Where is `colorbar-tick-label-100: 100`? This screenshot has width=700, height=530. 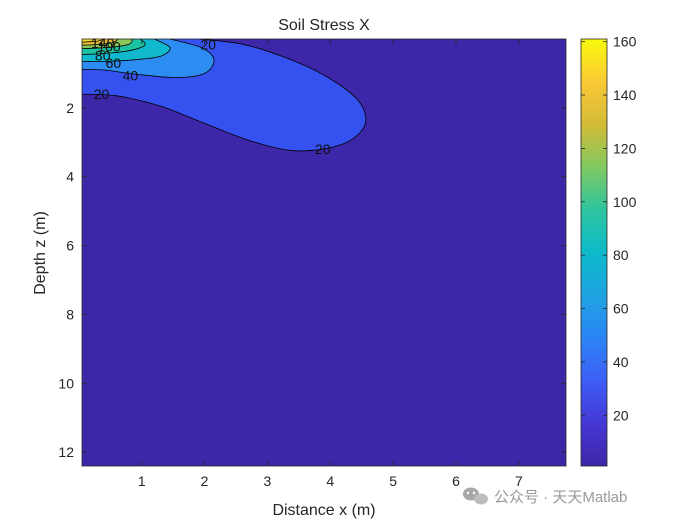 colorbar-tick-label-100: 100 is located at coordinates (625, 202).